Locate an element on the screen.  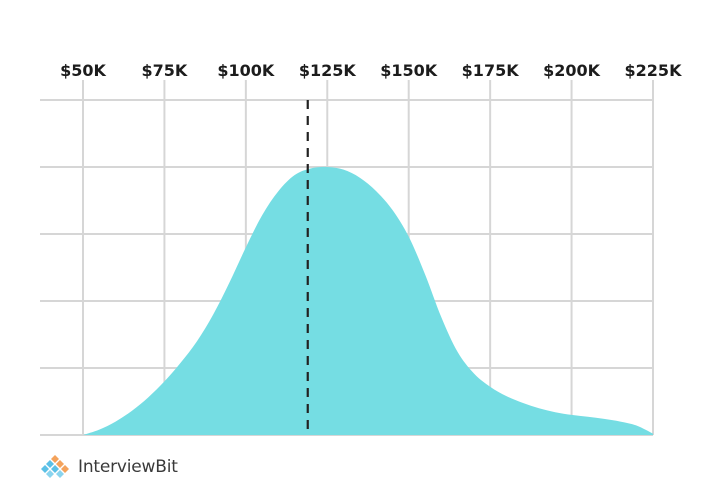
logo-text: InterviewBit is located at coordinates (128, 467).